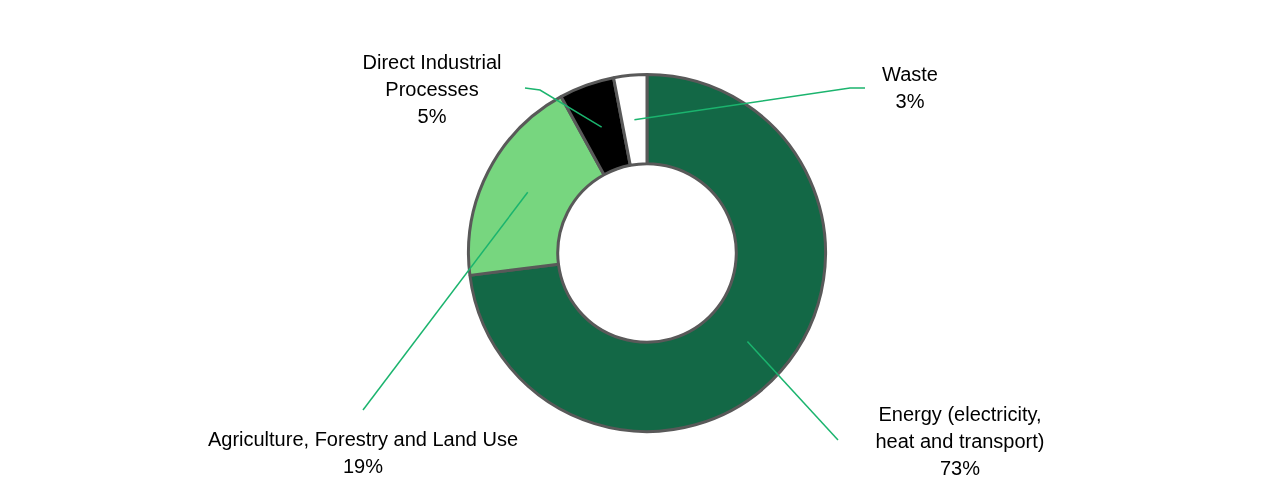  I want to click on slice-label: Waste, so click(910, 73).